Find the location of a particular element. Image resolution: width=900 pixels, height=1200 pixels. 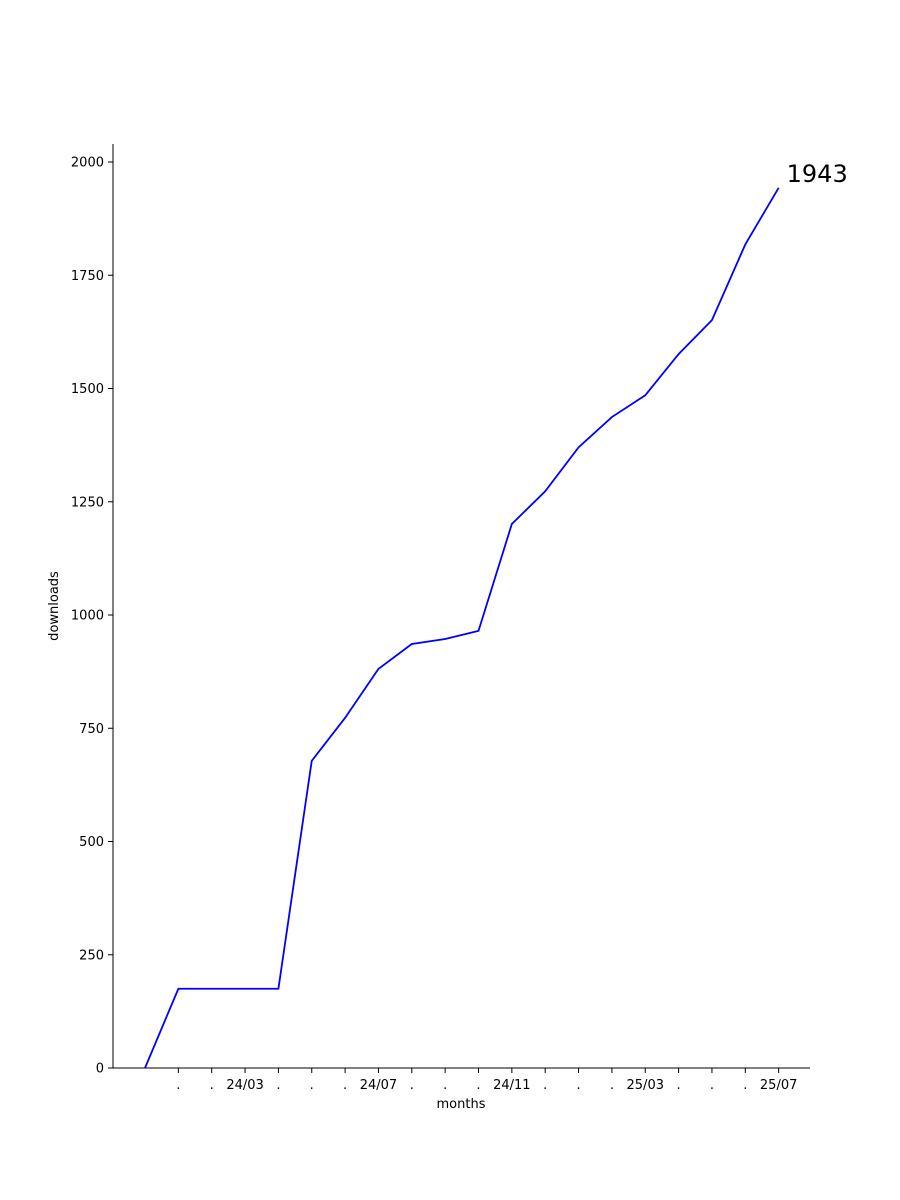

y-axis: 0 250 500 750 1000 1250 1500 1750 2000 is located at coordinates (92, 610).